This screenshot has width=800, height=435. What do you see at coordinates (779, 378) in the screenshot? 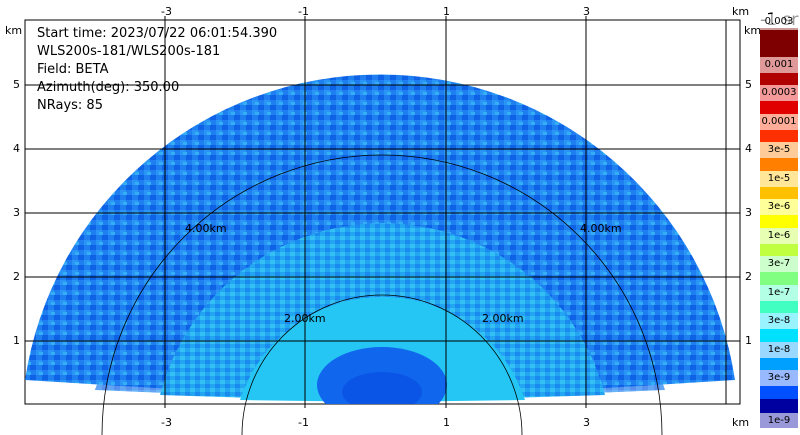
I see `colorbar-label: 3e-9` at bounding box center [779, 378].